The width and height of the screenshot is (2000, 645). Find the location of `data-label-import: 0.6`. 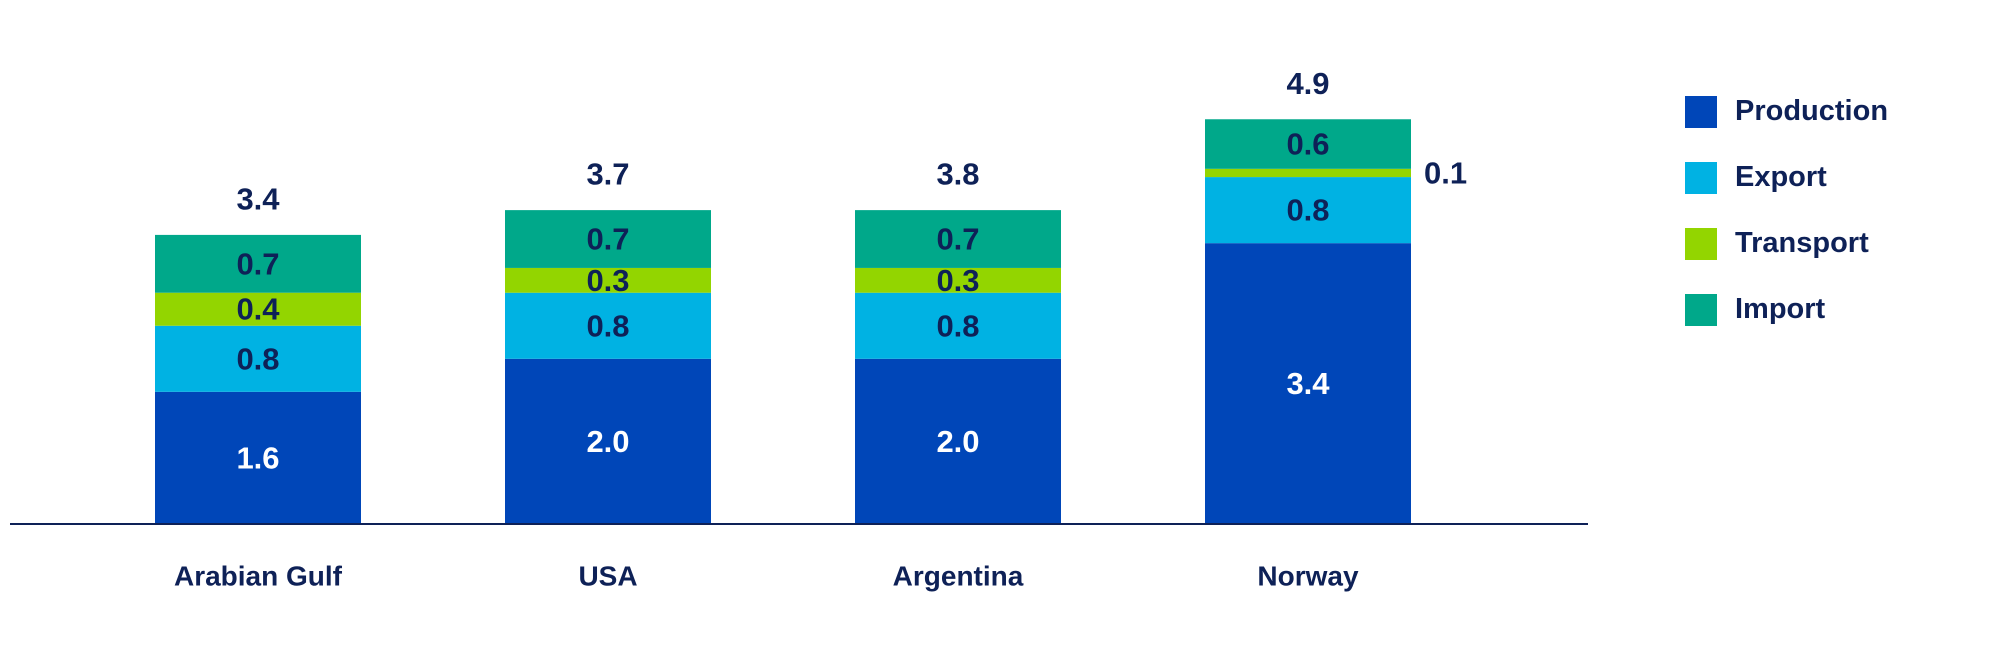

data-label-import: 0.6 is located at coordinates (1307, 144).